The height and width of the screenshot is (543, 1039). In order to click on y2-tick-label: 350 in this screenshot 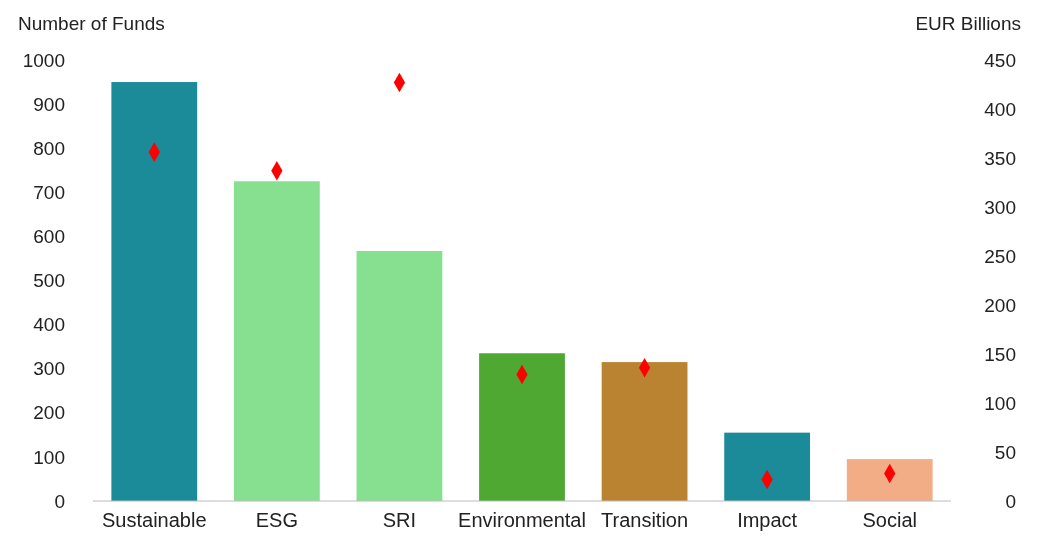, I will do `click(1000, 158)`.